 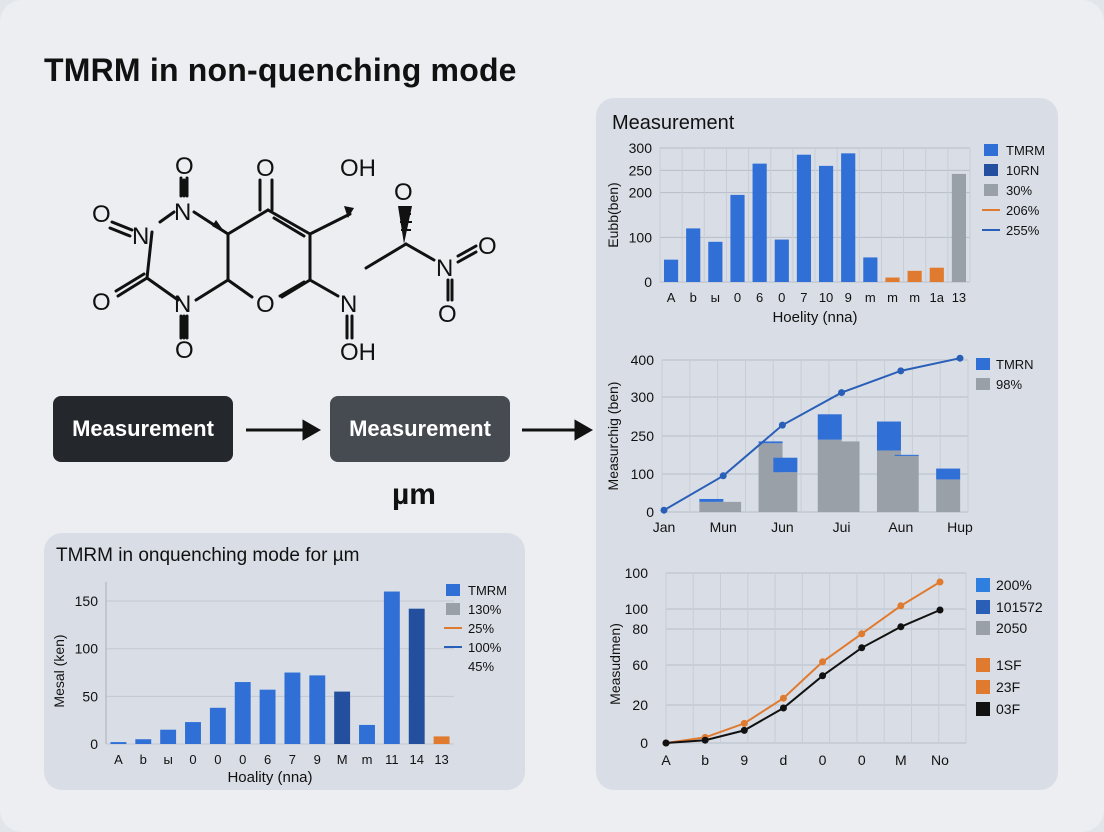 What do you see at coordinates (1023, 230) in the screenshot?
I see `legend-label: 255%` at bounding box center [1023, 230].